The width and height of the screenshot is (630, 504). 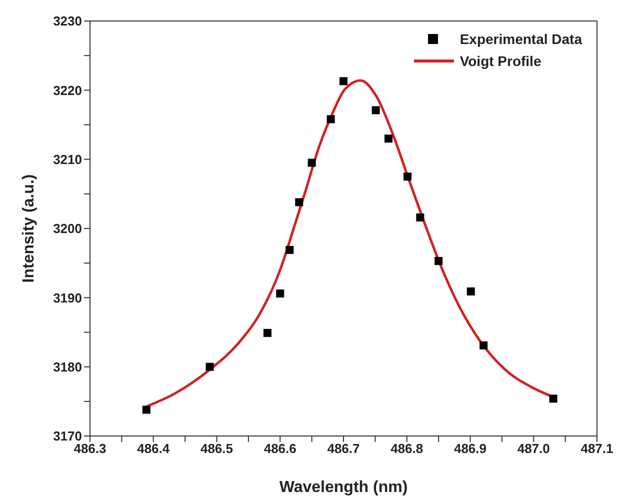 What do you see at coordinates (67, 366) in the screenshot?
I see `y-tick-label: 3180` at bounding box center [67, 366].